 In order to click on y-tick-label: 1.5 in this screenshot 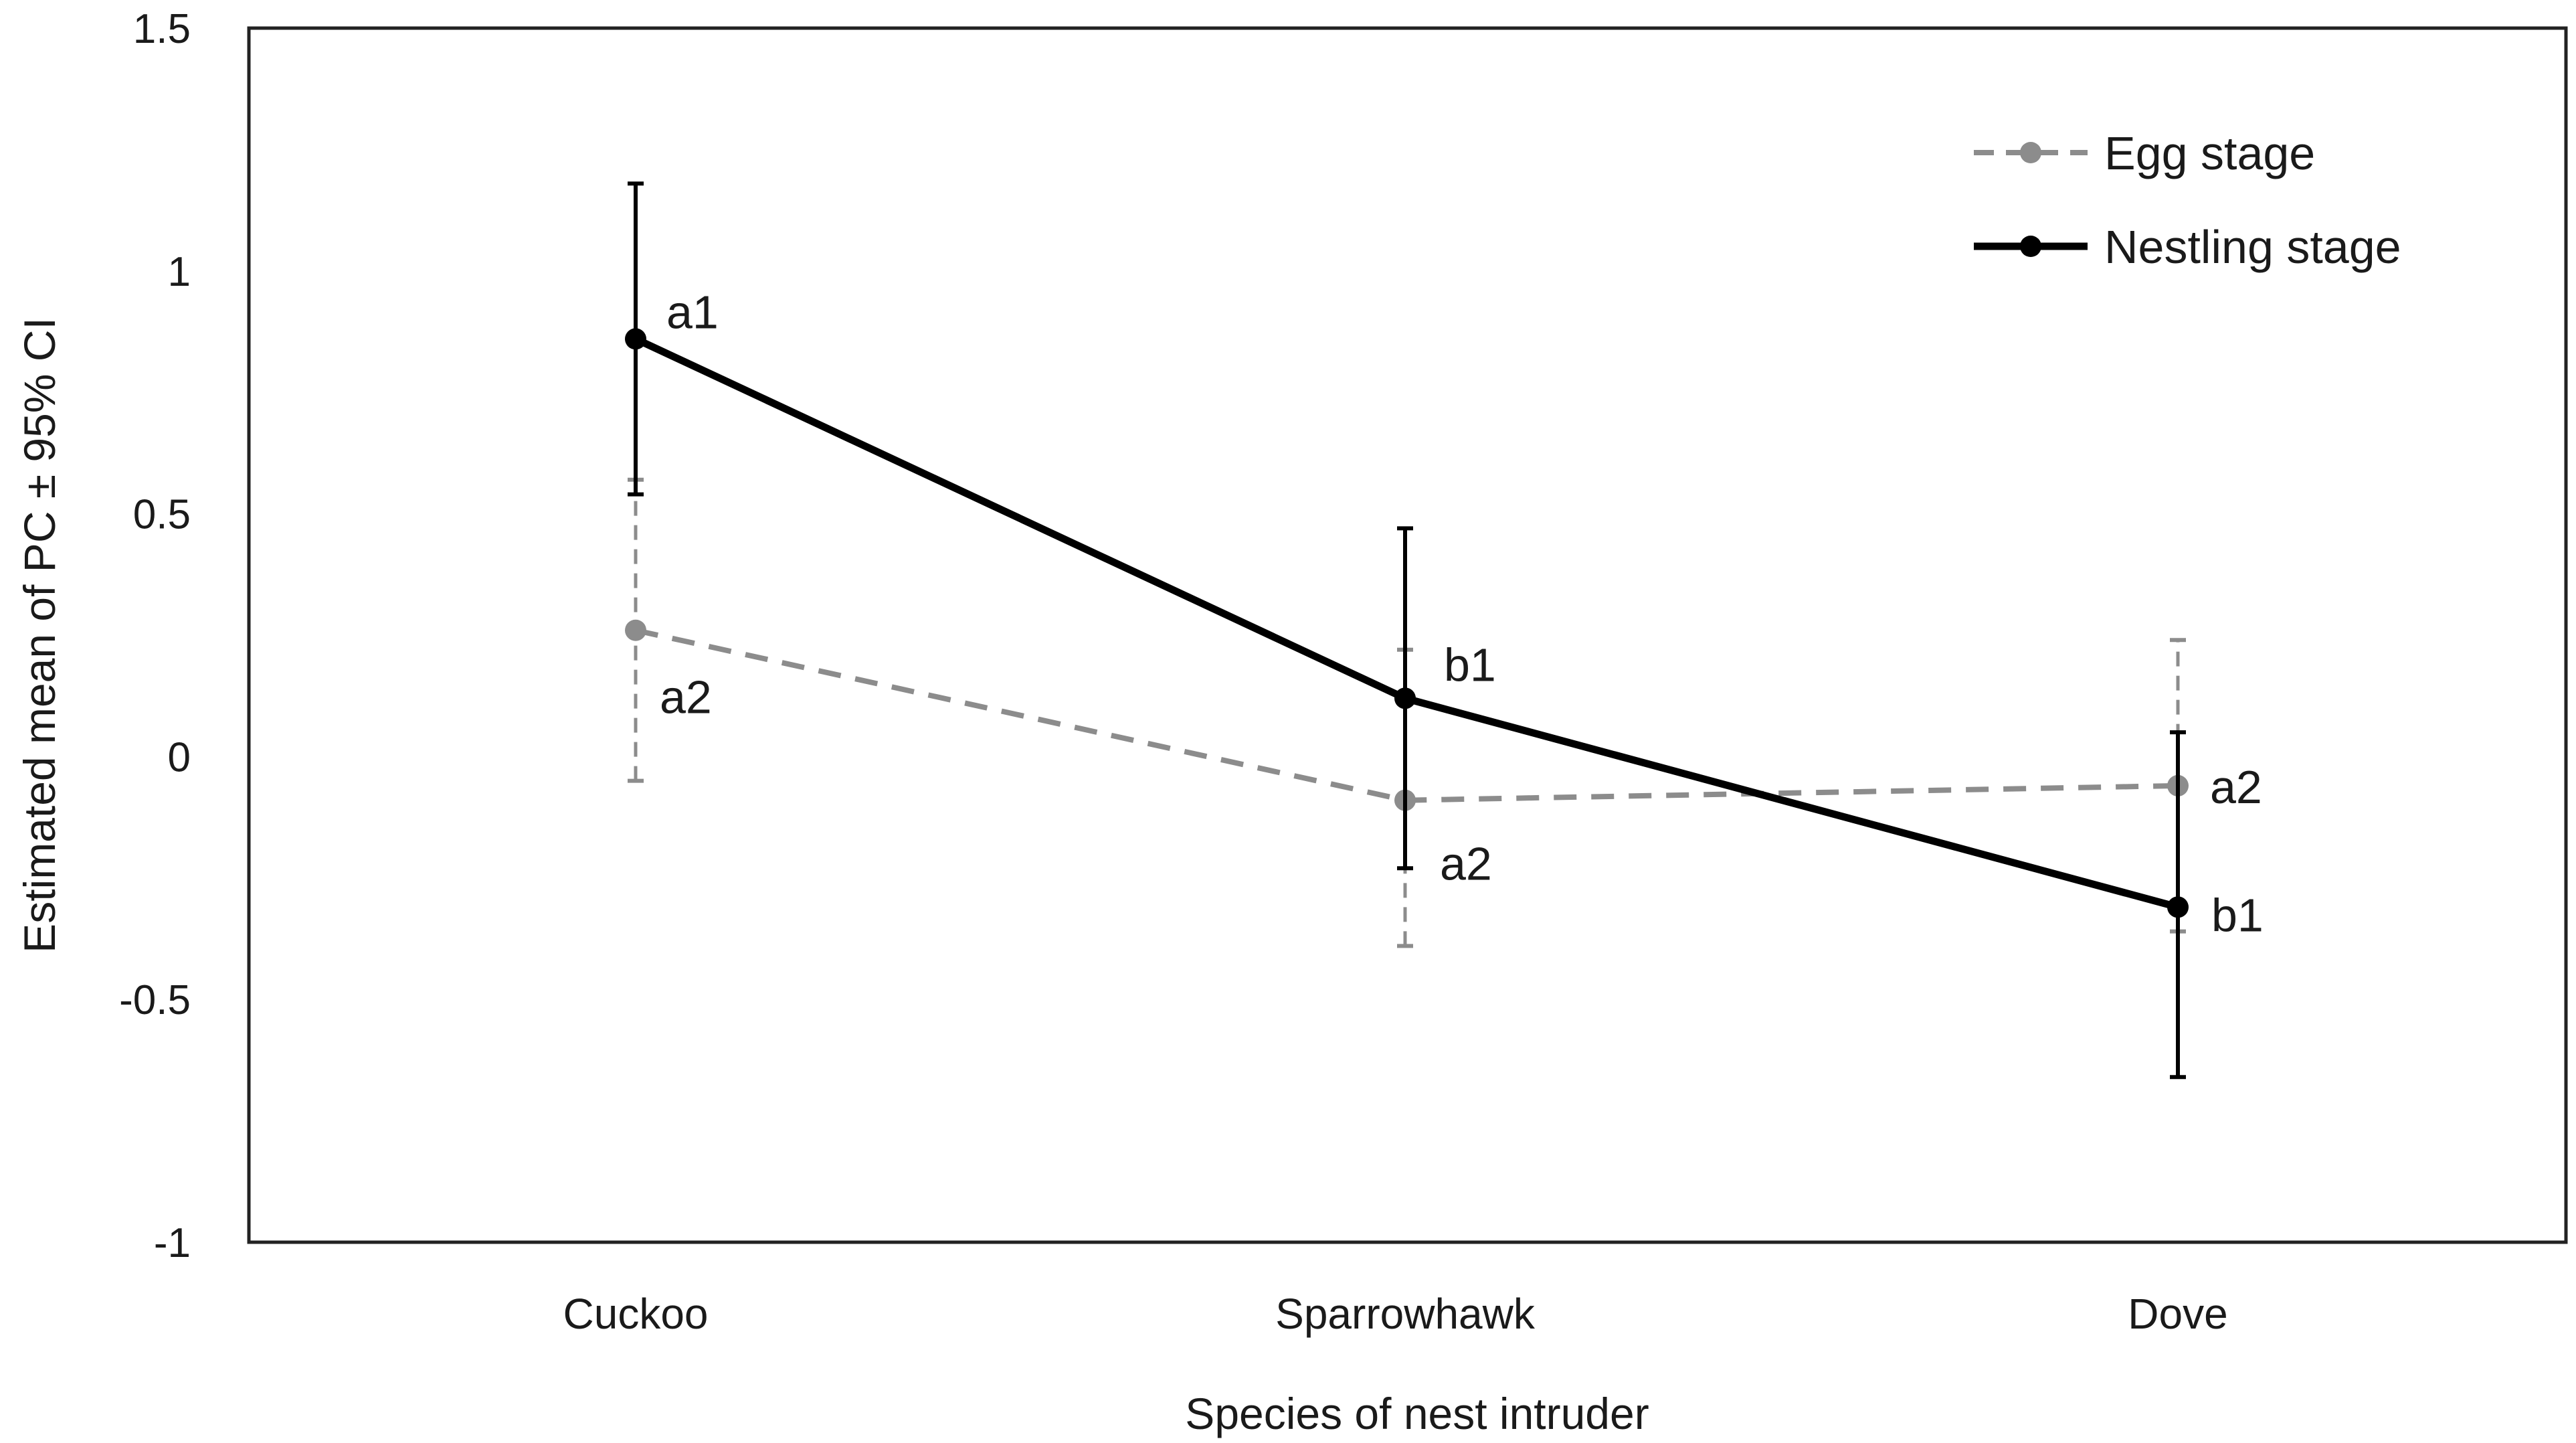, I will do `click(162, 29)`.